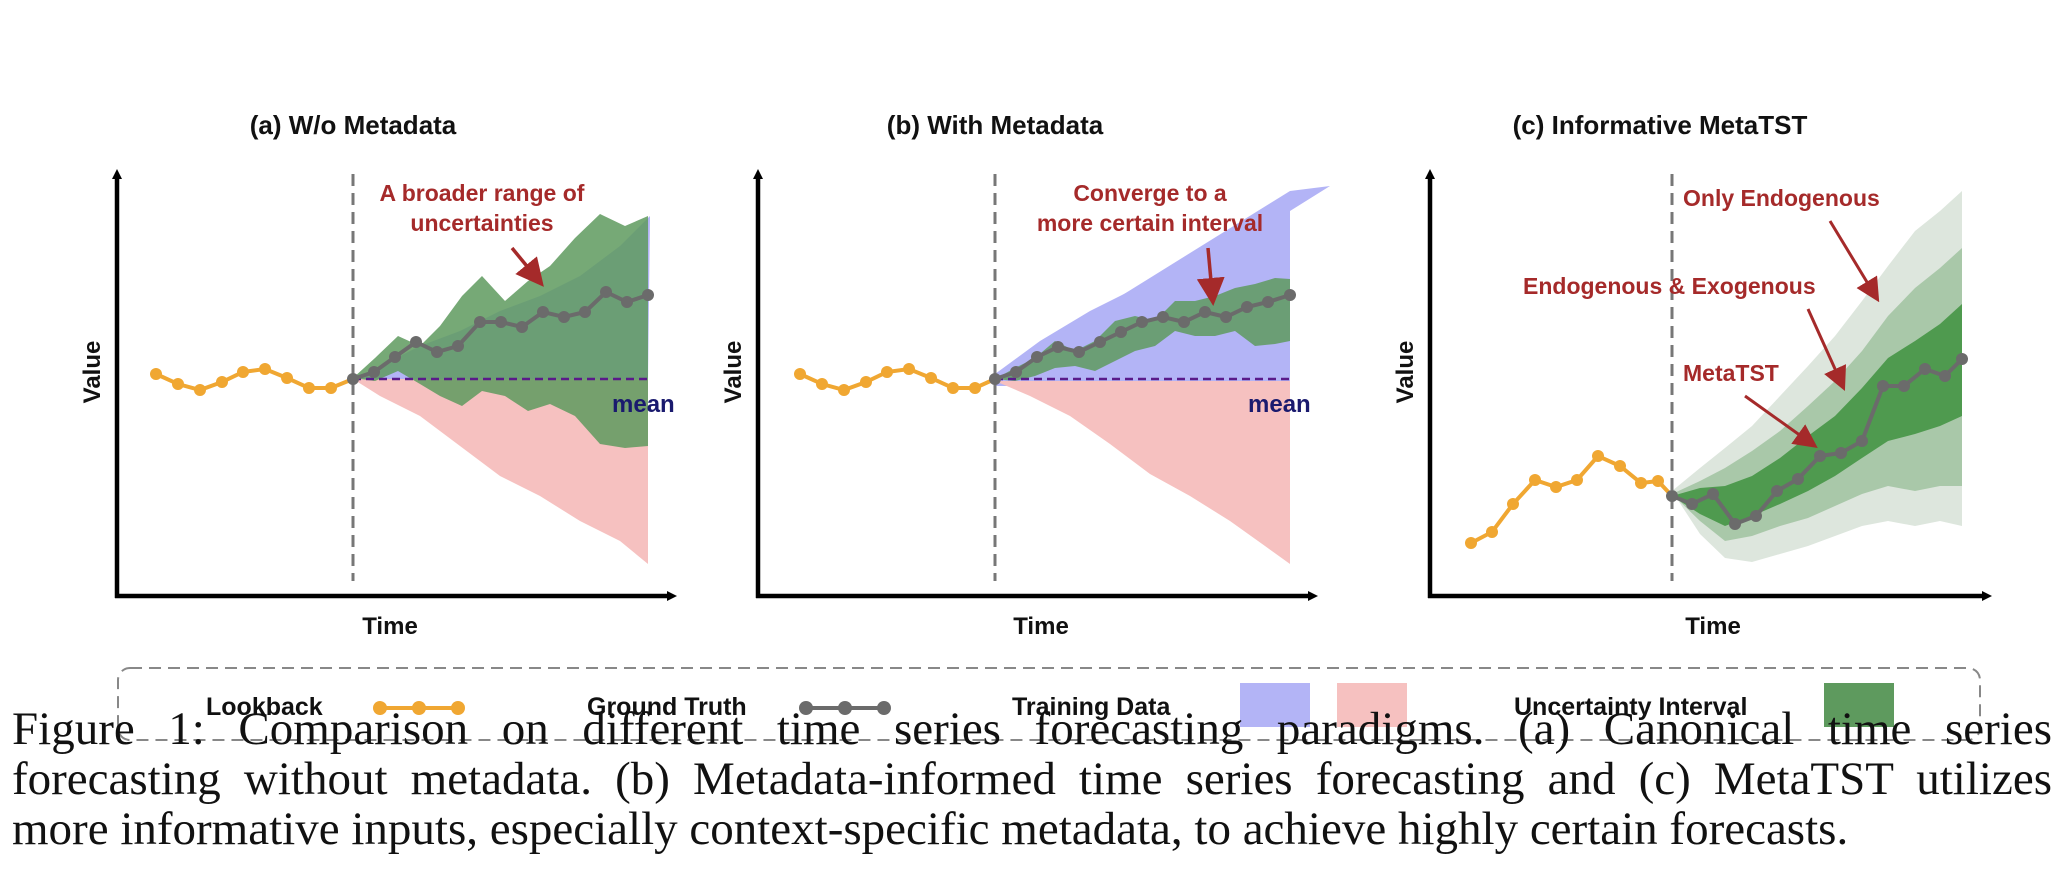 This screenshot has height=892, width=2064. What do you see at coordinates (1713, 626) in the screenshot?
I see `panel-c-x-label: Time` at bounding box center [1713, 626].